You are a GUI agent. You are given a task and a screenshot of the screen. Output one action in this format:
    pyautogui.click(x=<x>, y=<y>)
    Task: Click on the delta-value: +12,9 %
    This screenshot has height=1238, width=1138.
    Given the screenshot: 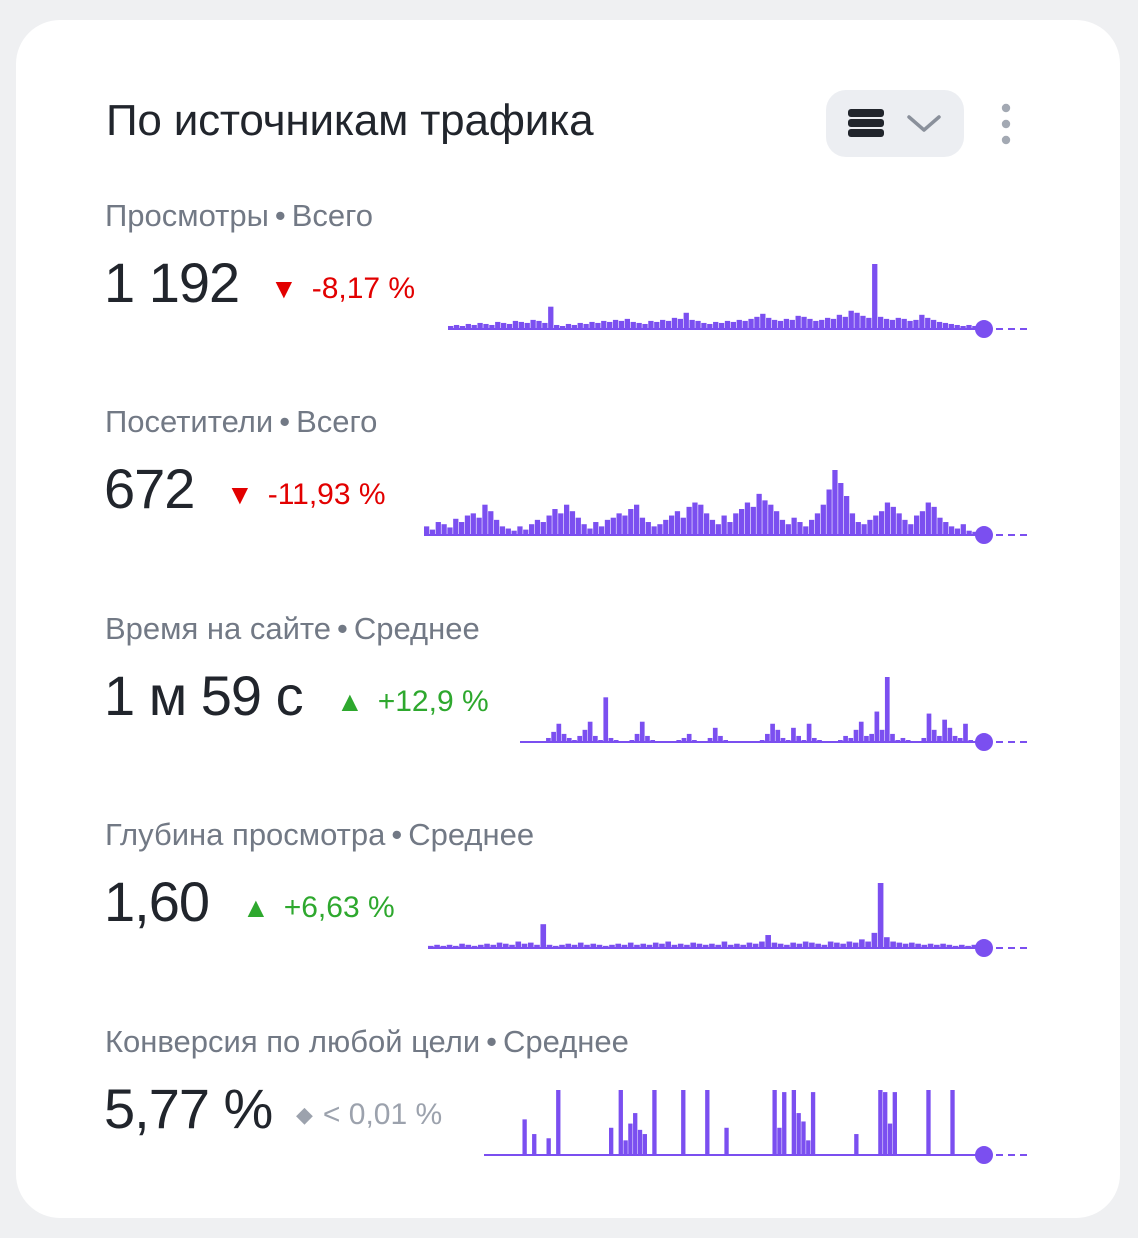 What is the action you would take?
    pyautogui.click(x=433, y=701)
    